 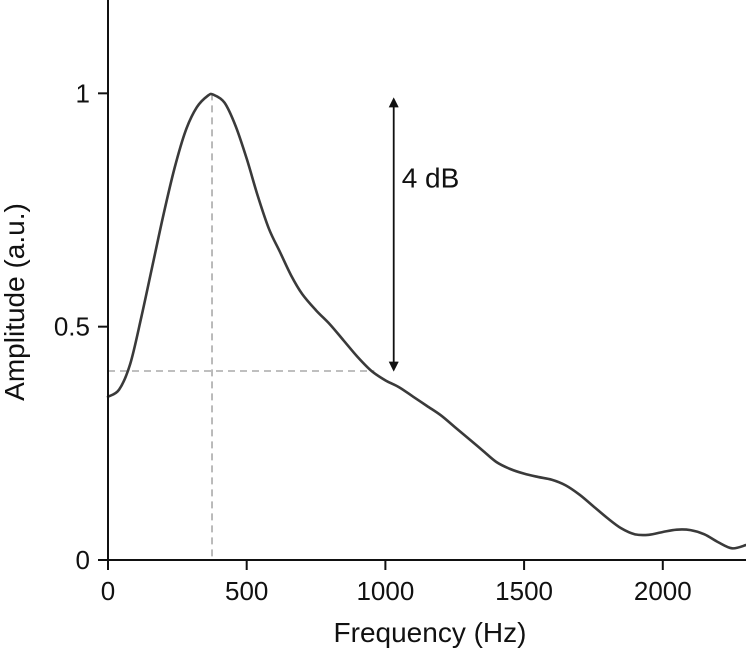 What do you see at coordinates (246, 591) in the screenshot?
I see `x-tick-label-500: 500` at bounding box center [246, 591].